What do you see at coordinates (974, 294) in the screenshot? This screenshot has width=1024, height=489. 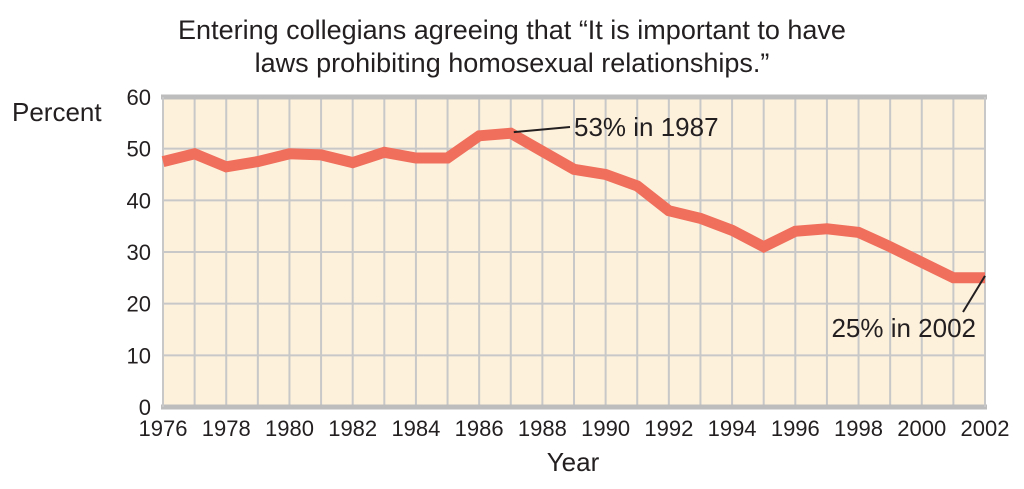 I see `annotation-leader-2002` at bounding box center [974, 294].